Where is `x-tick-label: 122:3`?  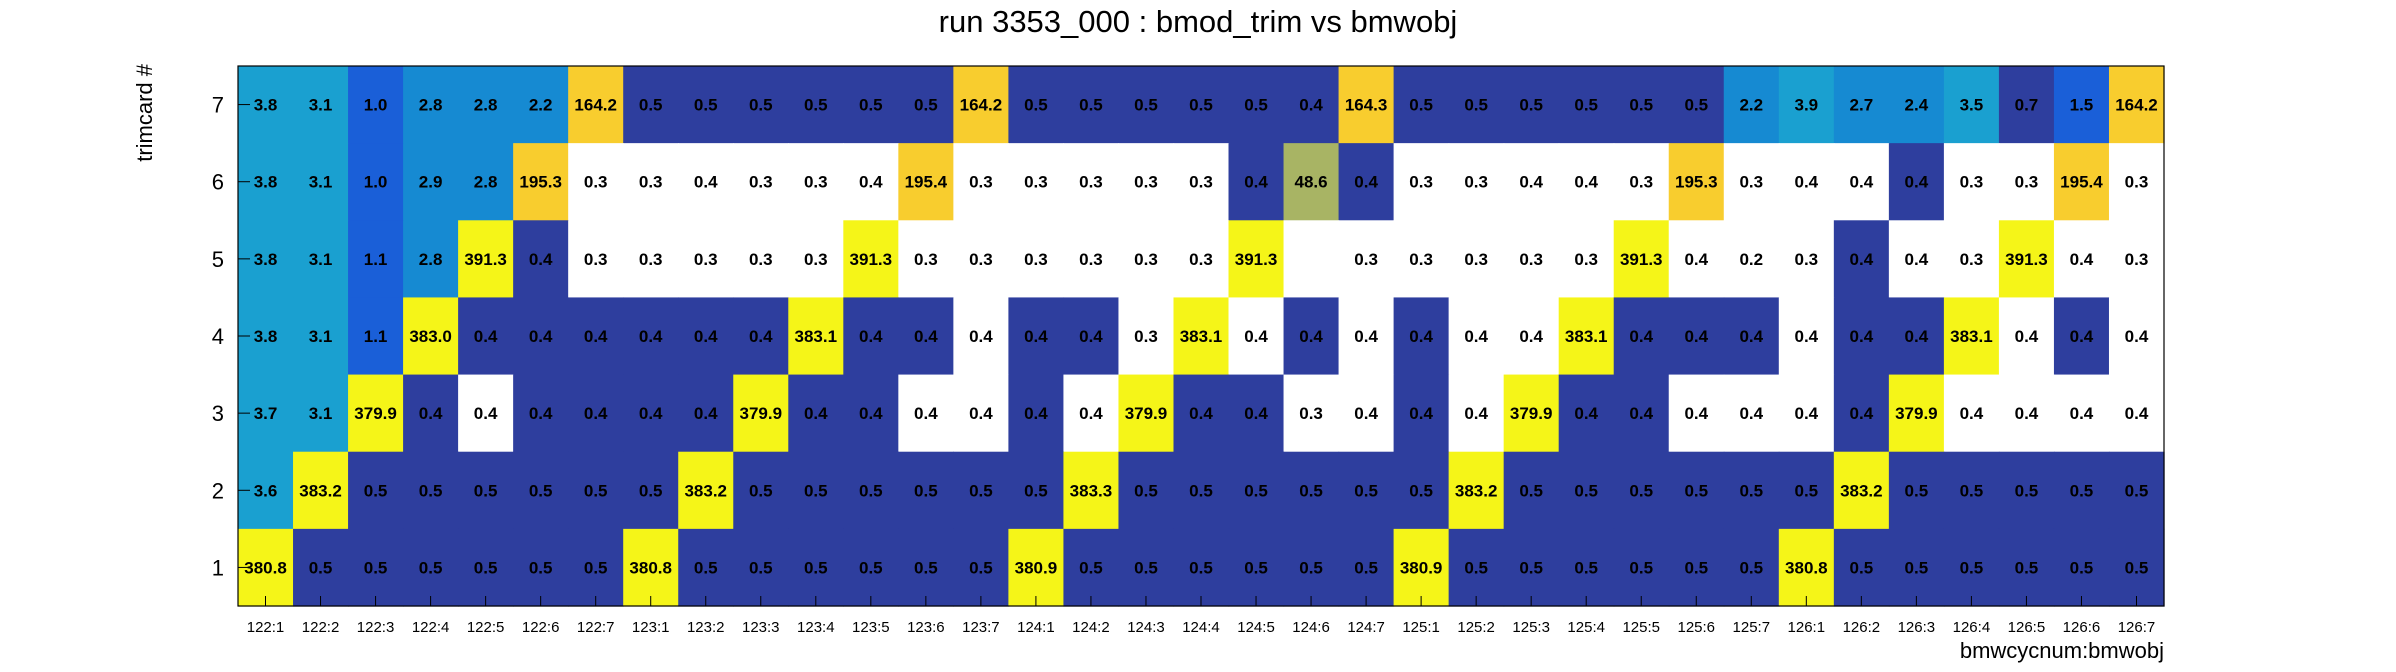
x-tick-label: 122:3 is located at coordinates (376, 627).